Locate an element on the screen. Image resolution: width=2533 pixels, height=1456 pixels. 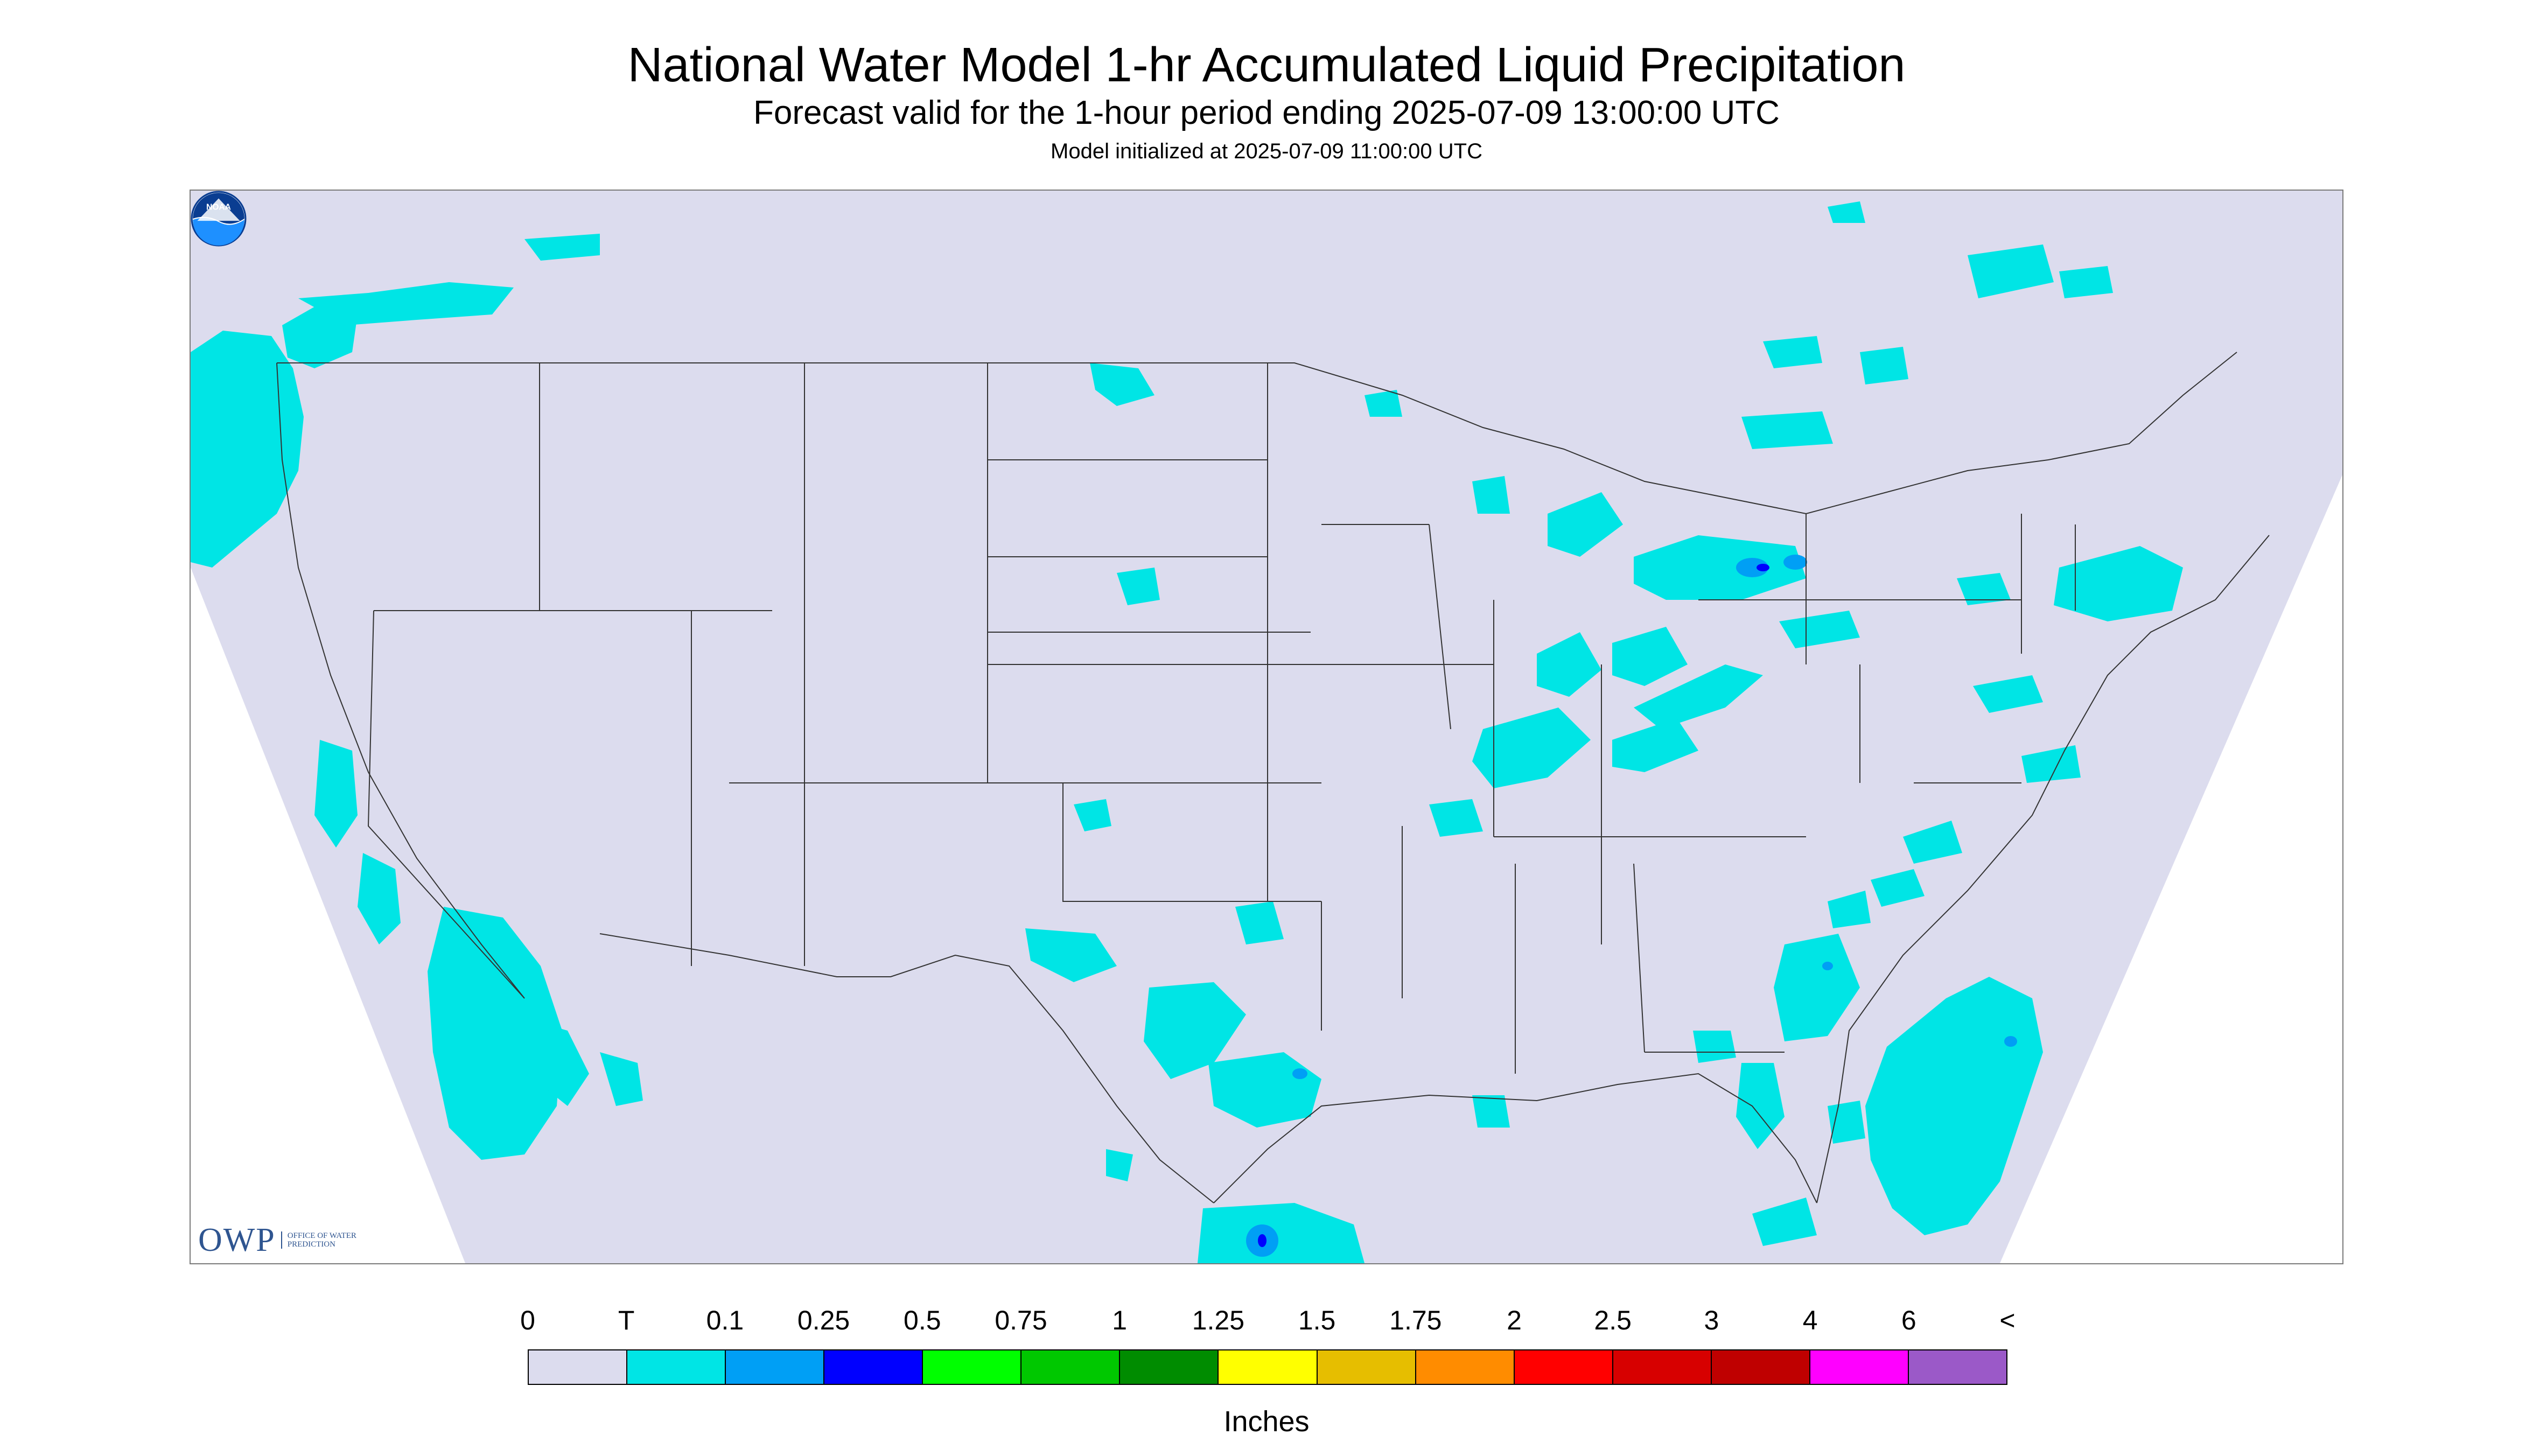
legend-label: 1.25 is located at coordinates (1218, 1320).